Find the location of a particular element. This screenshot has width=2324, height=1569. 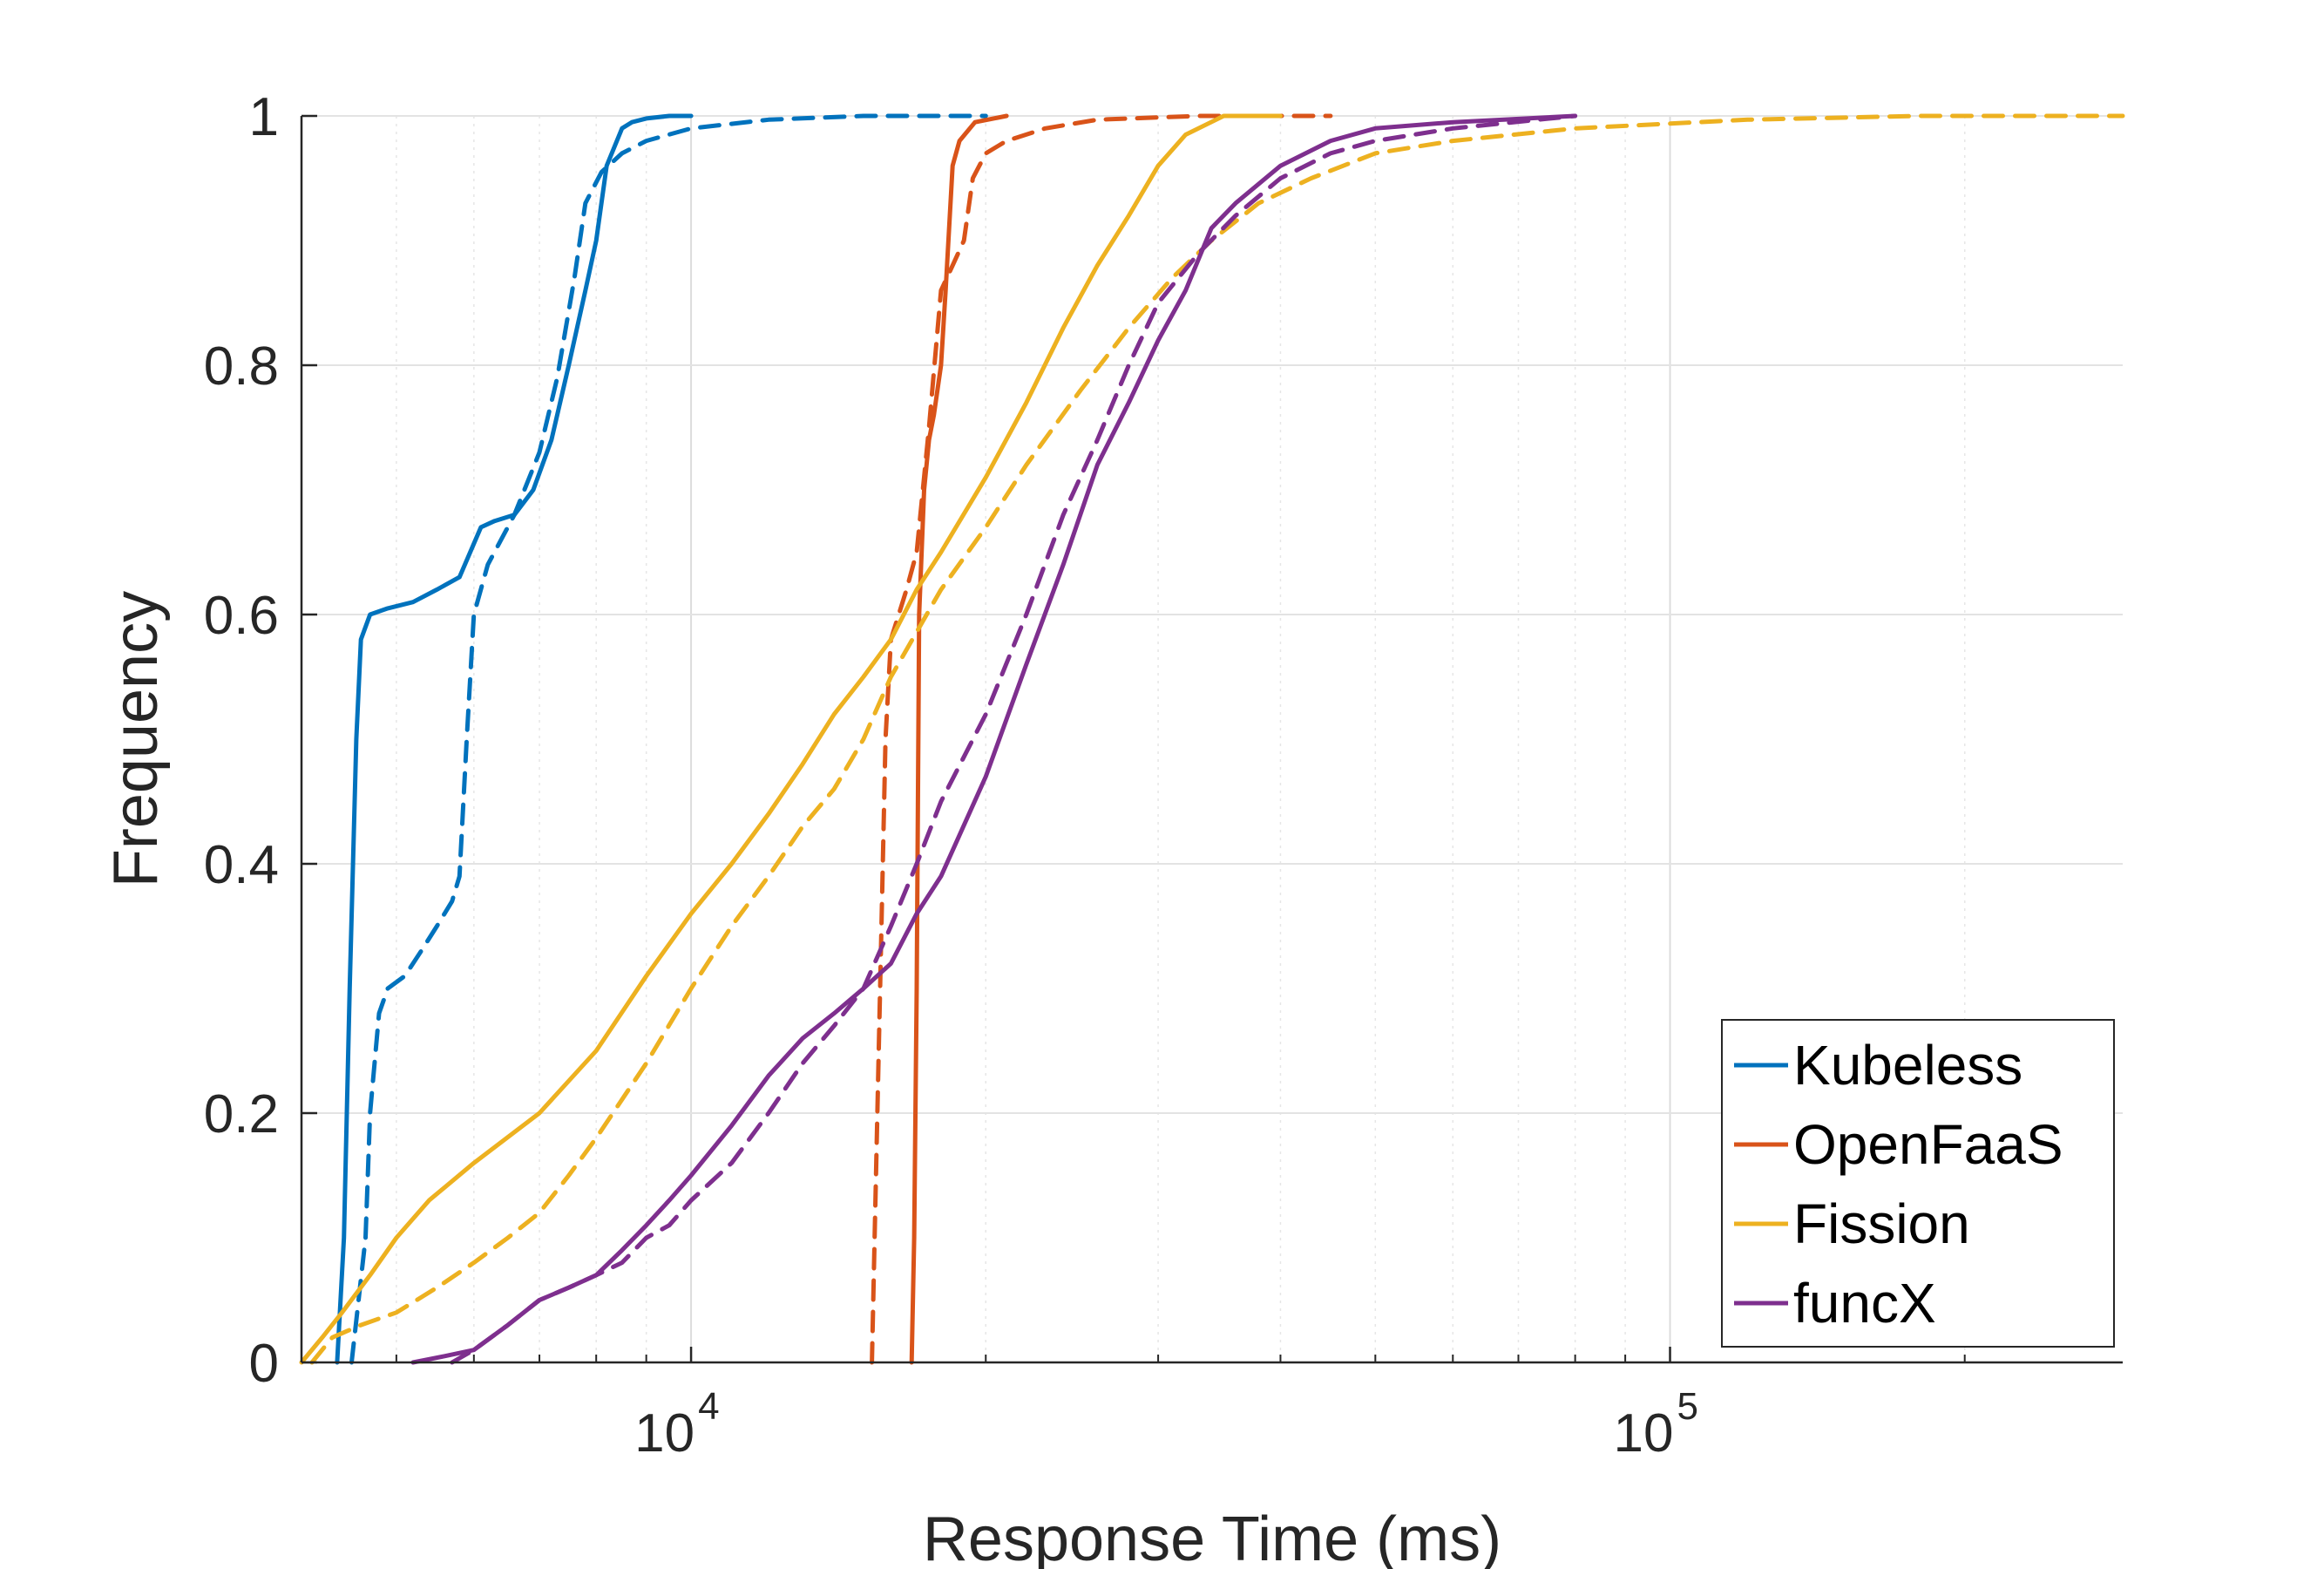

y-axis-title: Frequency is located at coordinates (136, 739).